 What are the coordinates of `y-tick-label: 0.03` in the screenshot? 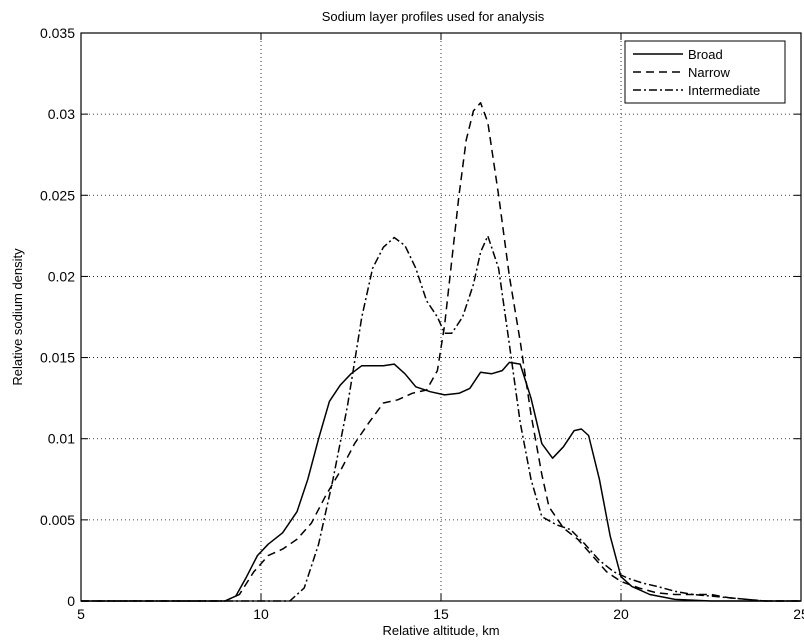 It's located at (61, 114).